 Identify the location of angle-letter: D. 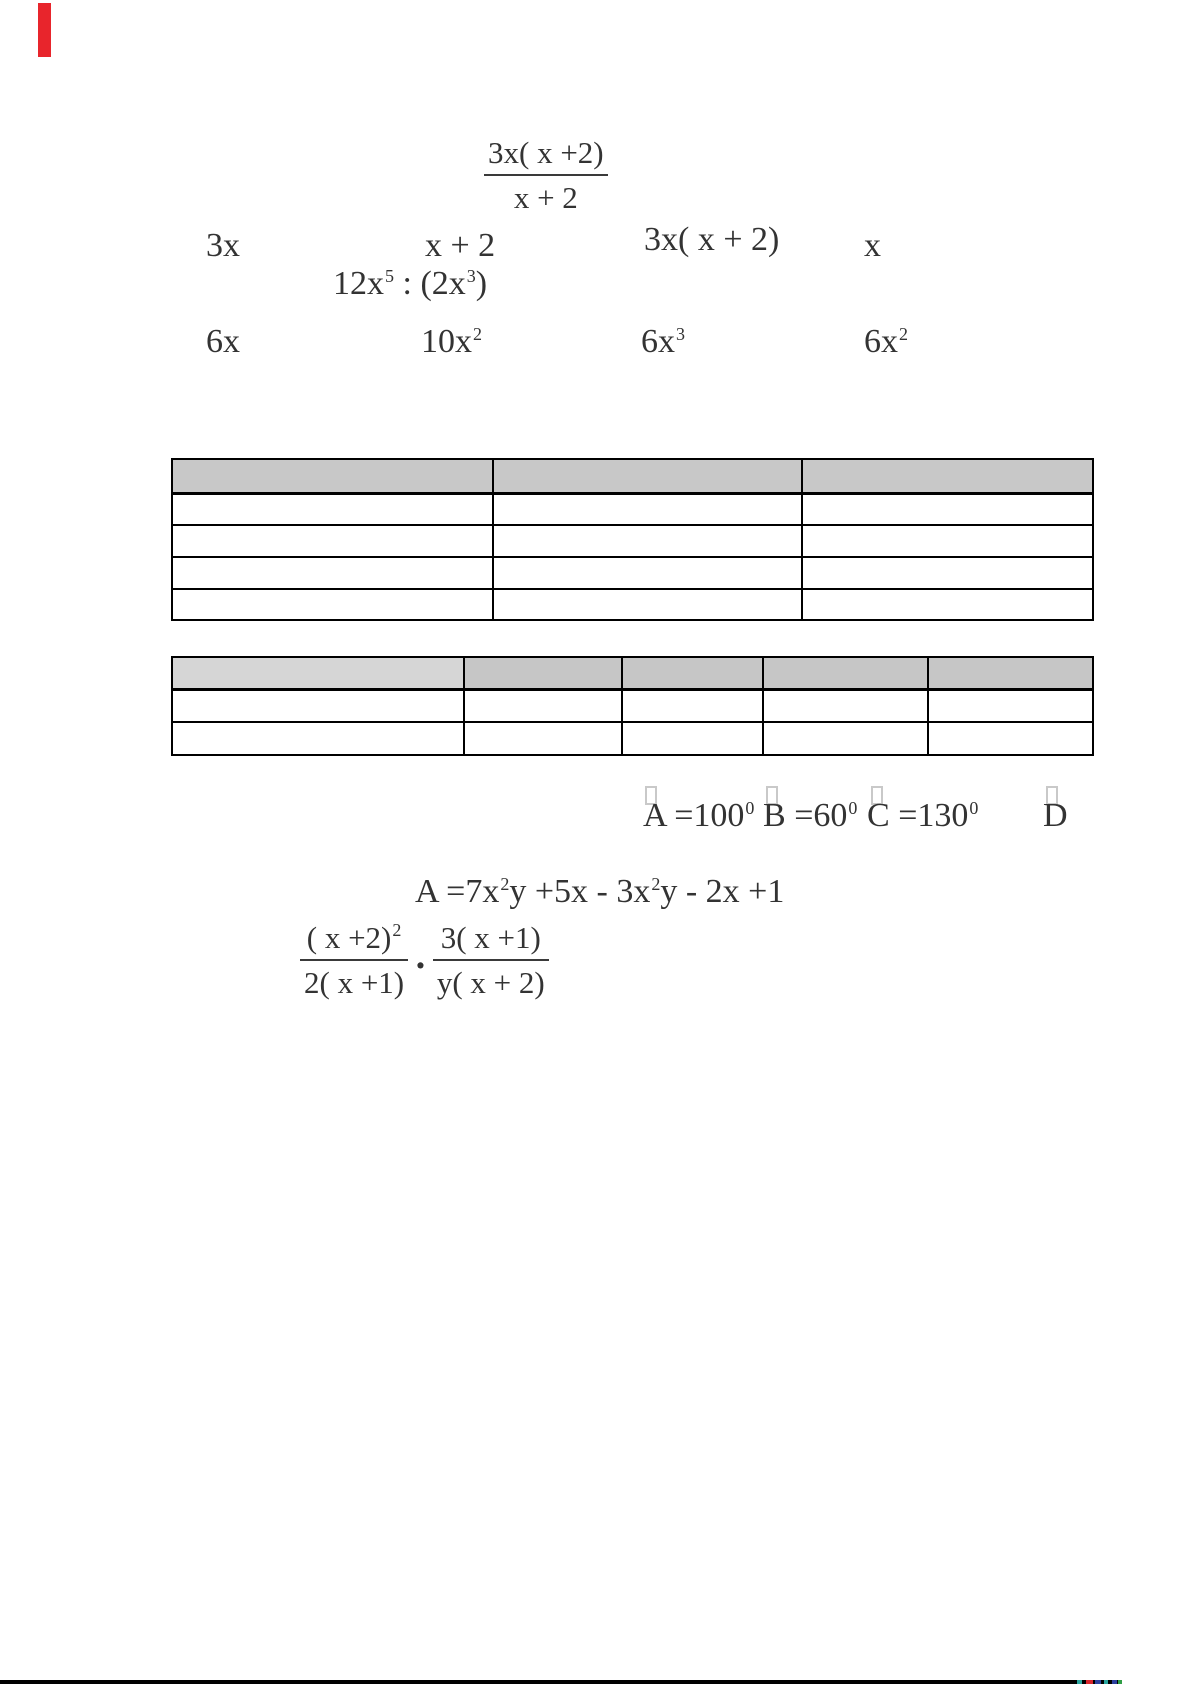
(1055, 815).